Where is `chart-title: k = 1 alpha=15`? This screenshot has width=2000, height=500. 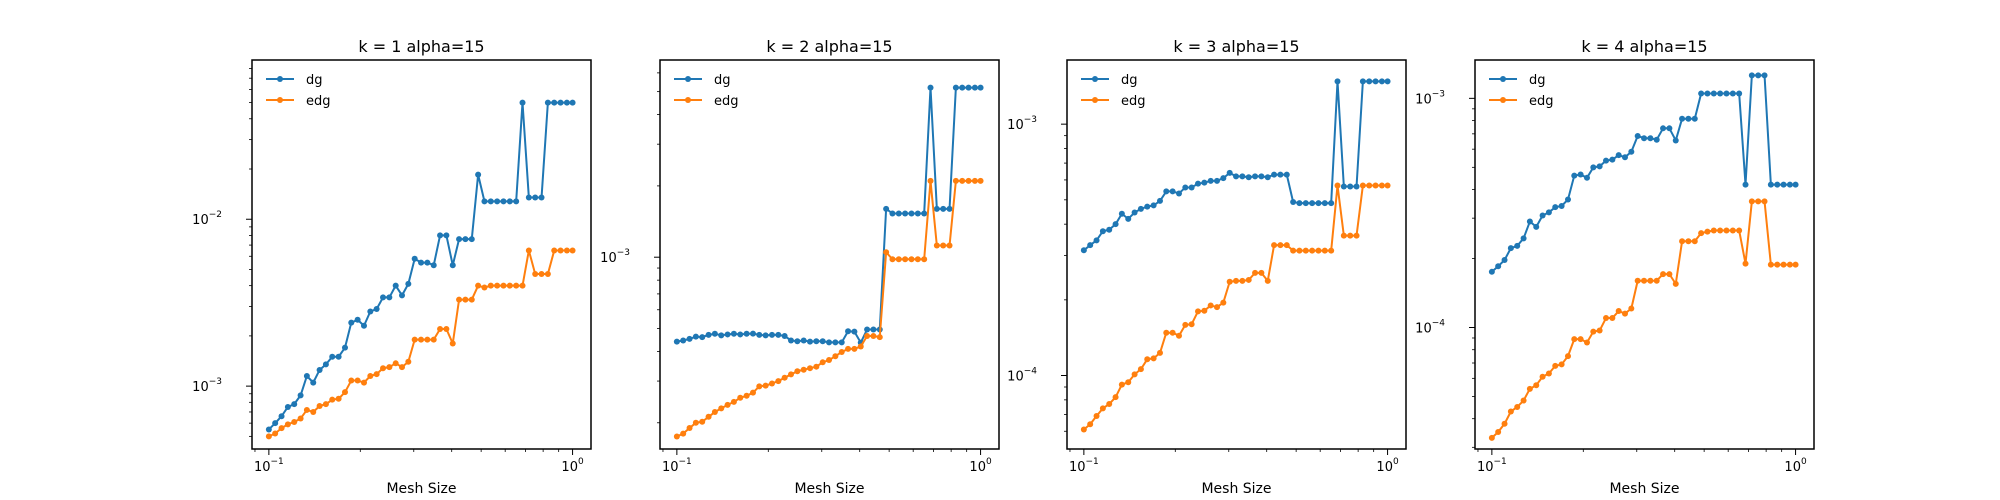 chart-title: k = 1 alpha=15 is located at coordinates (421, 46).